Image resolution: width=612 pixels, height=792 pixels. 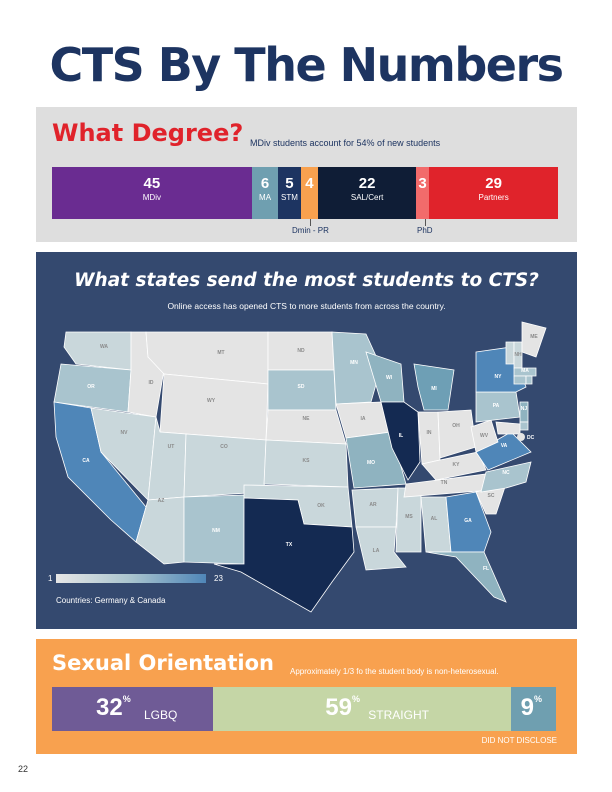 What do you see at coordinates (506, 473) in the screenshot?
I see `state-label-nc: NC` at bounding box center [506, 473].